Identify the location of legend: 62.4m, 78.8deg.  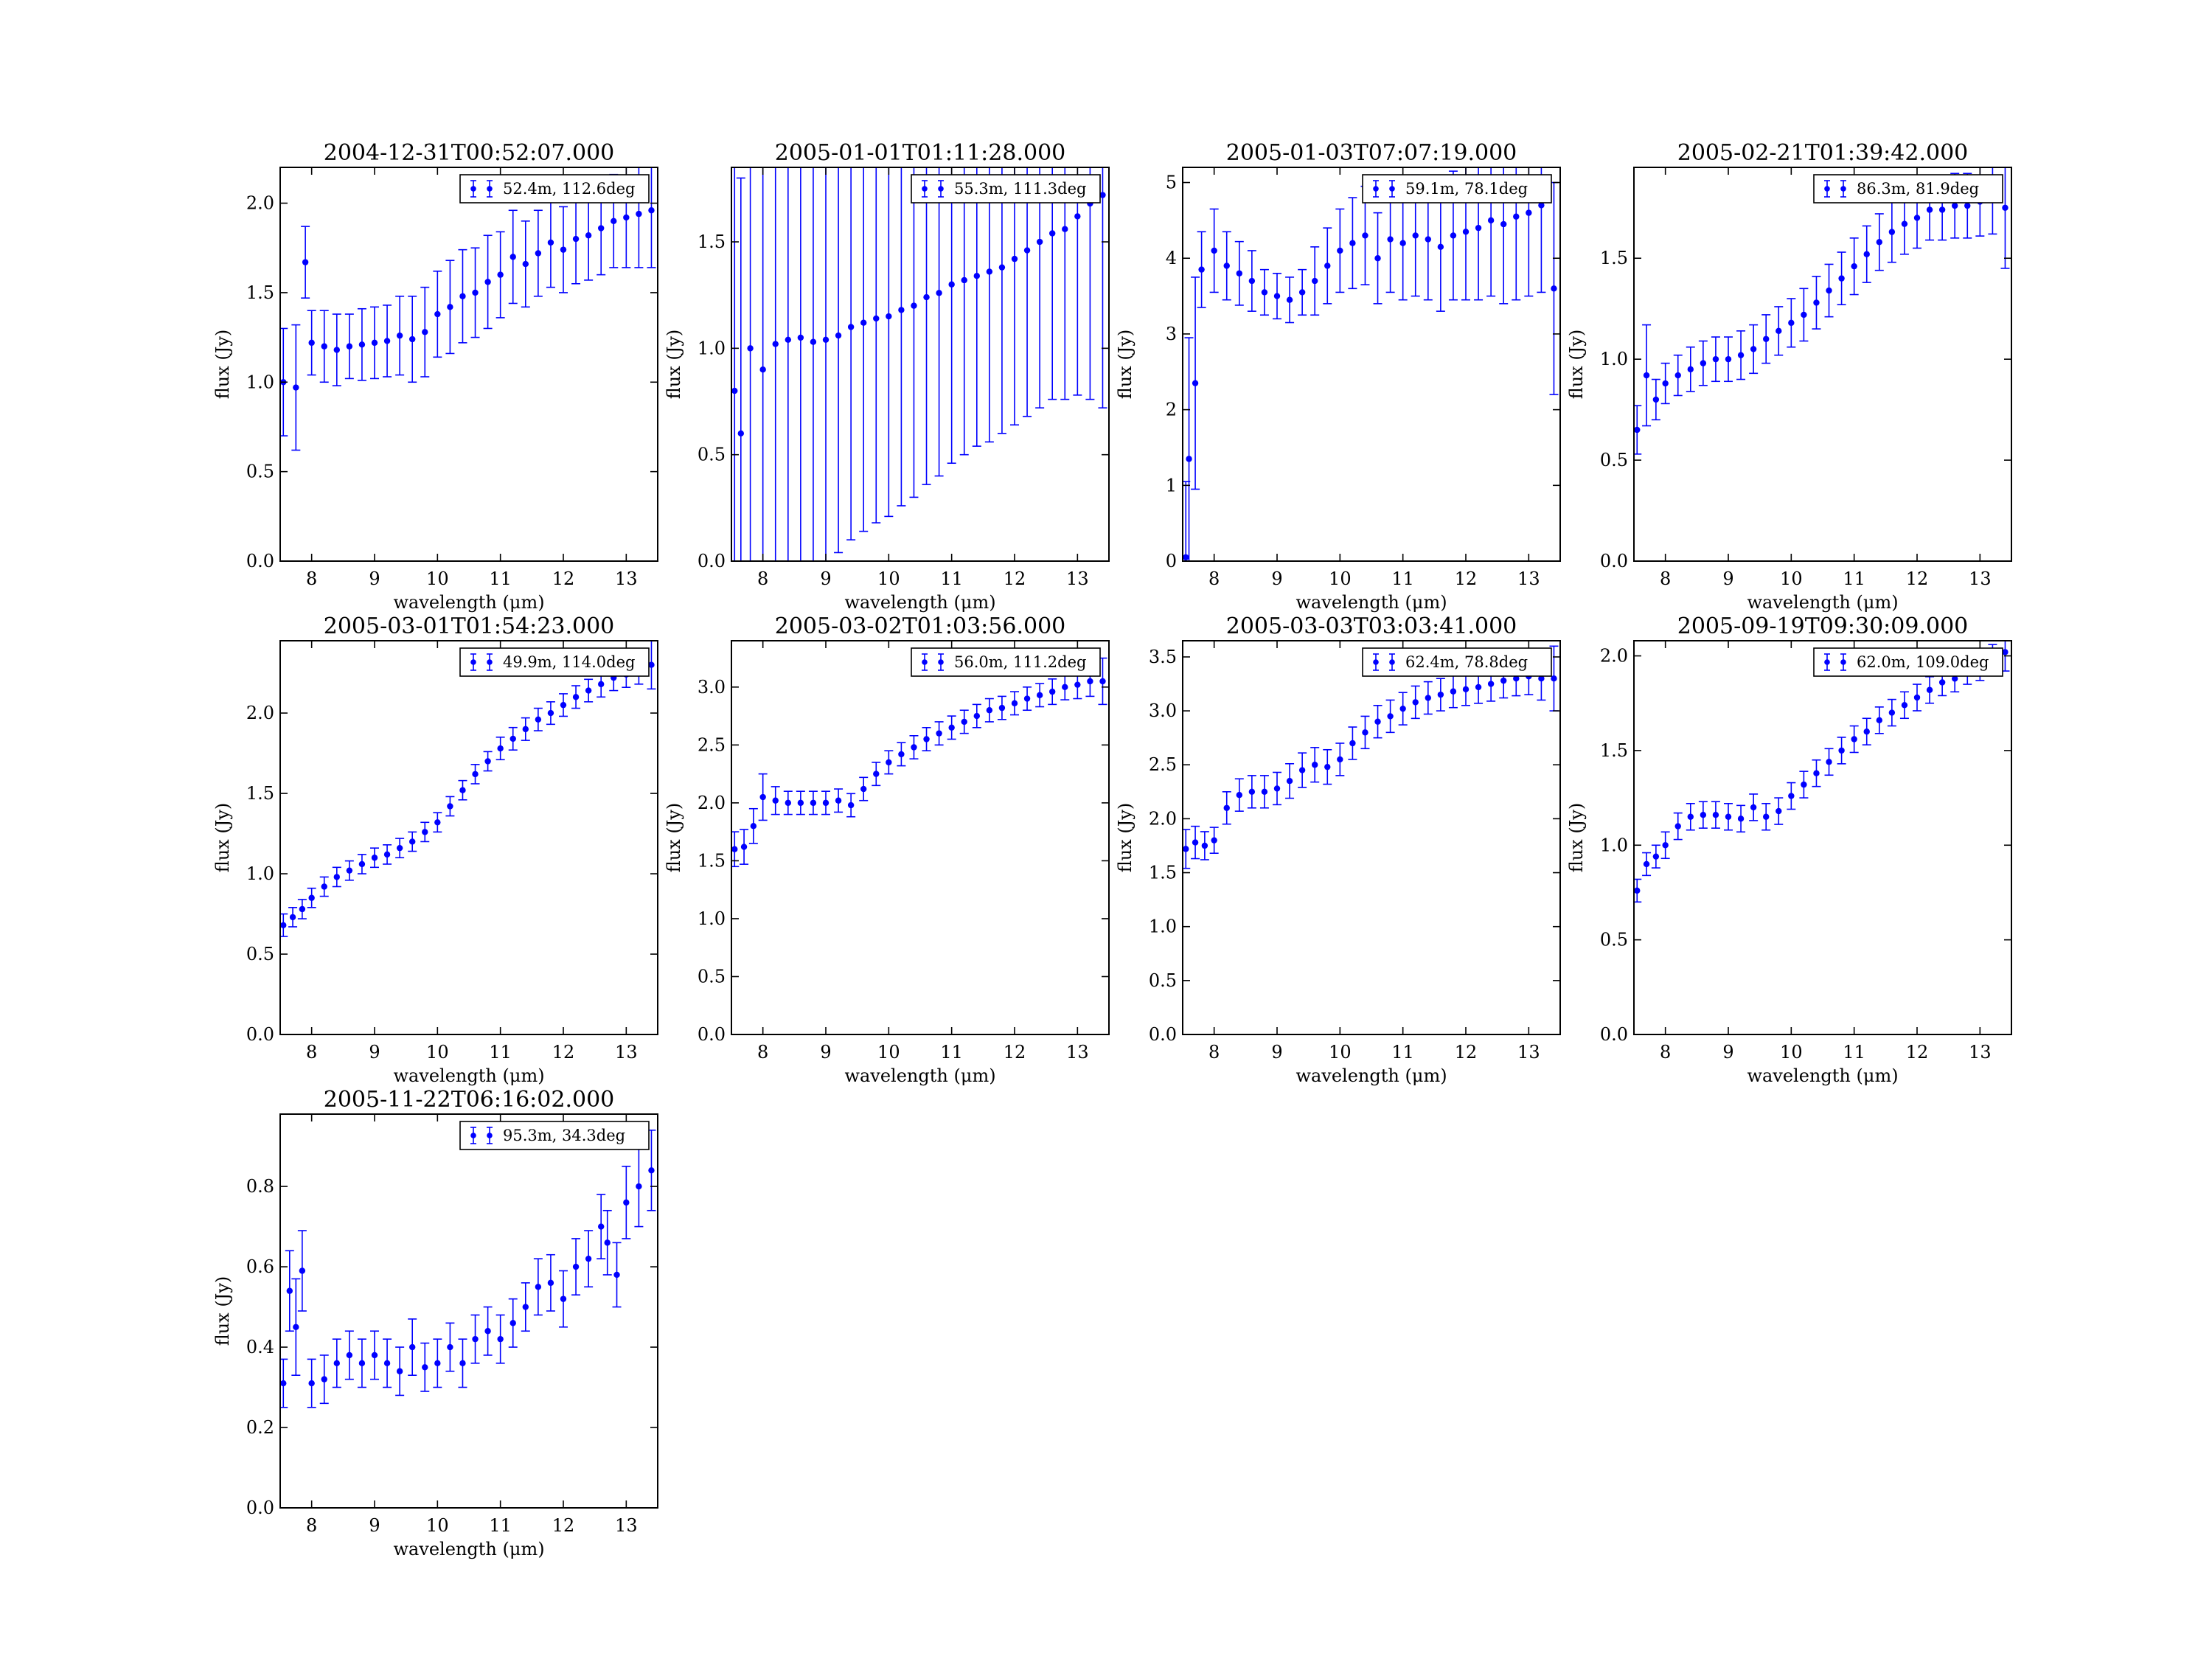
(1457, 662).